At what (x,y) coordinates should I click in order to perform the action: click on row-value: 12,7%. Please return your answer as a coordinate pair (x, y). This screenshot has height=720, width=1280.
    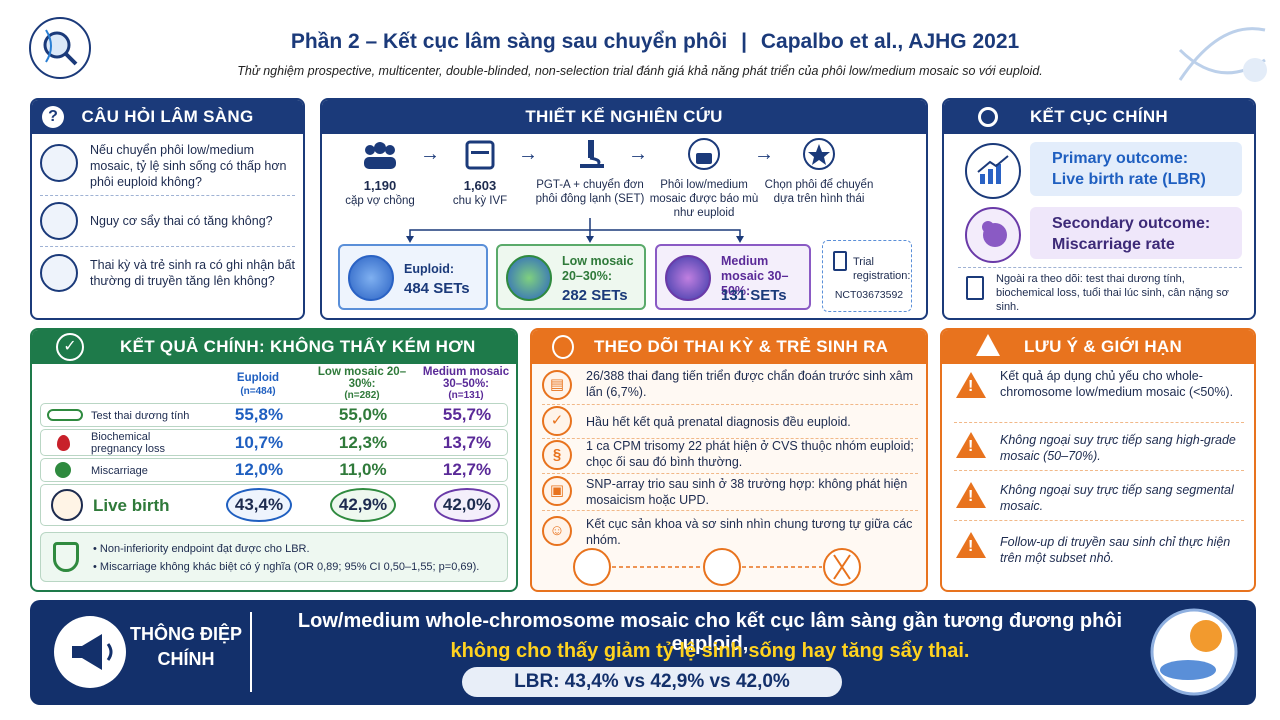
    Looking at the image, I should click on (467, 469).